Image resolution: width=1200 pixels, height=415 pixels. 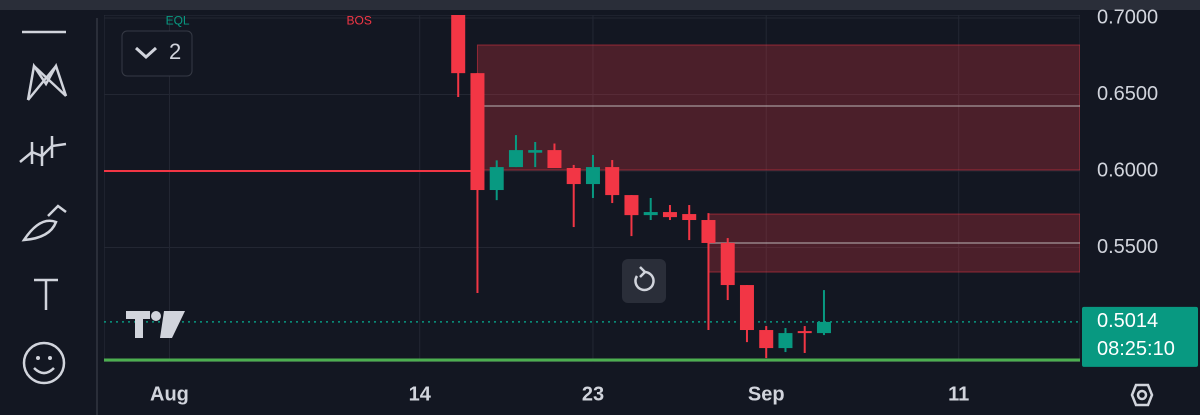 What do you see at coordinates (1127, 170) in the screenshot?
I see `y-tick-label: 0.6000` at bounding box center [1127, 170].